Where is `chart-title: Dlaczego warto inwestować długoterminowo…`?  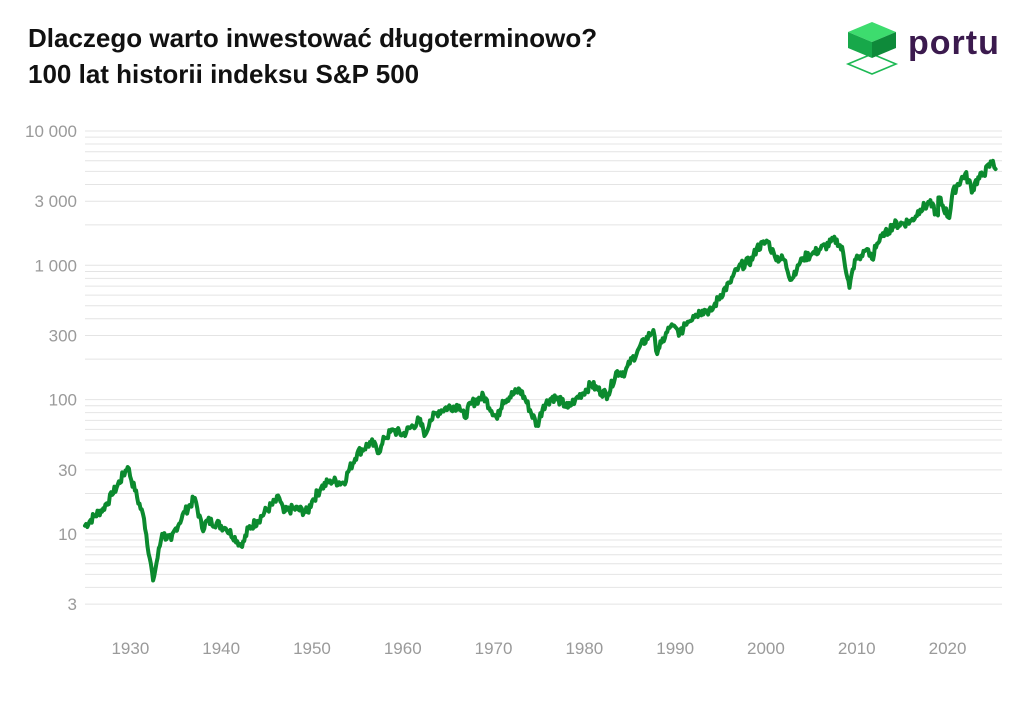 chart-title: Dlaczego warto inwestować długoterminowo… is located at coordinates (312, 56).